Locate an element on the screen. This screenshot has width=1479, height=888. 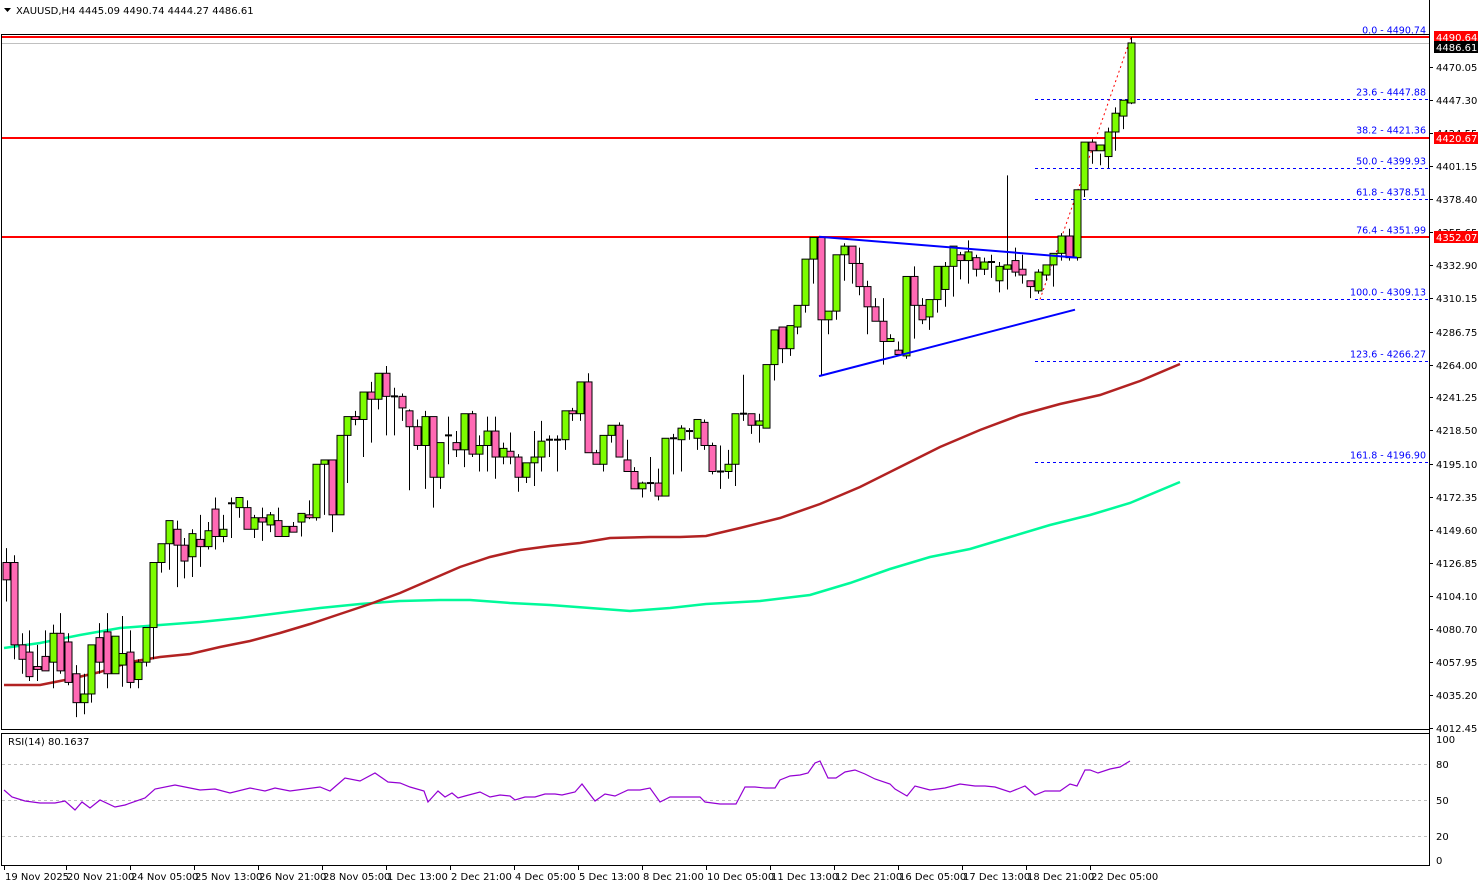
price-tag is located at coordinates (1456, 237).